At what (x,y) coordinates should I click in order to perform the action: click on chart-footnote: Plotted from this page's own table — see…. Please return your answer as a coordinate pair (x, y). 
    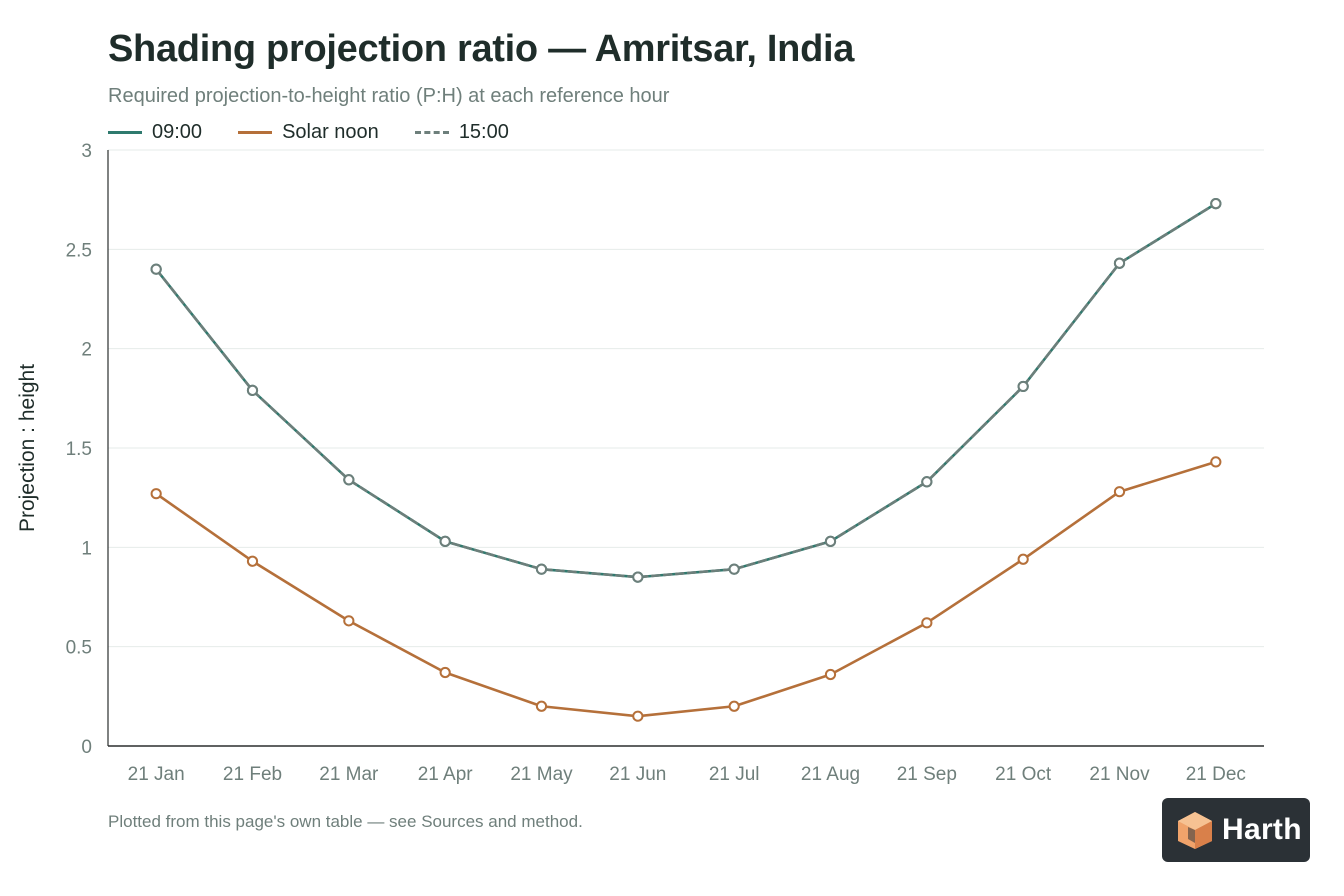
    Looking at the image, I should click on (345, 821).